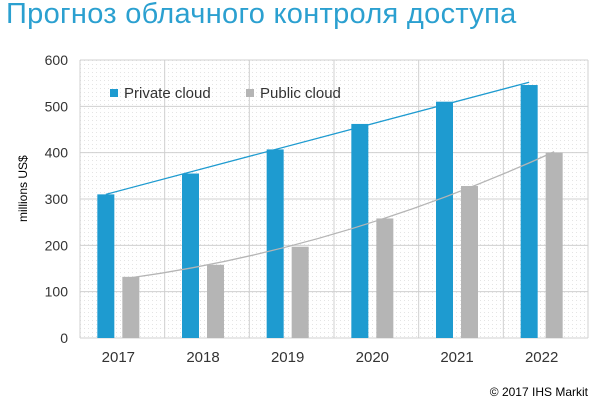  What do you see at coordinates (167, 93) in the screenshot?
I see `legend-label: Private cloud` at bounding box center [167, 93].